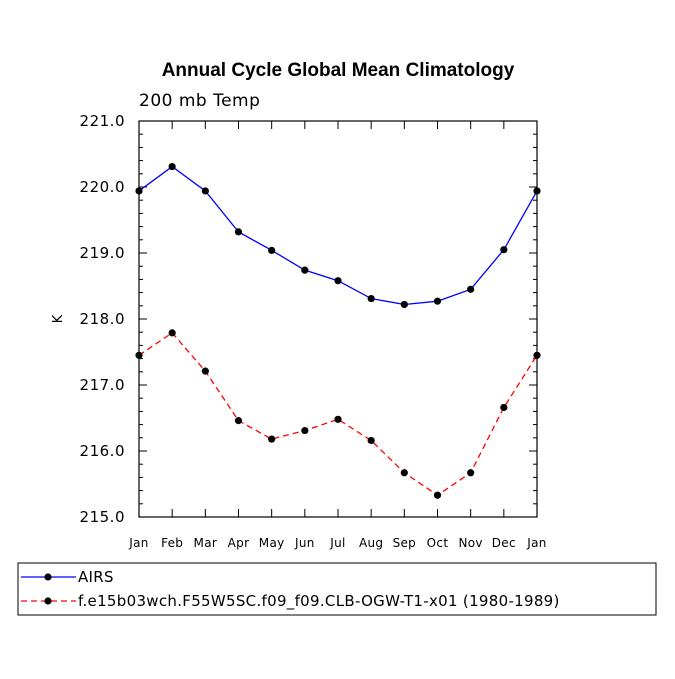 Image resolution: width=675 pixels, height=679 pixels. Describe the element at coordinates (102, 451) in the screenshot. I see `y-tick-label: 216.0` at that location.